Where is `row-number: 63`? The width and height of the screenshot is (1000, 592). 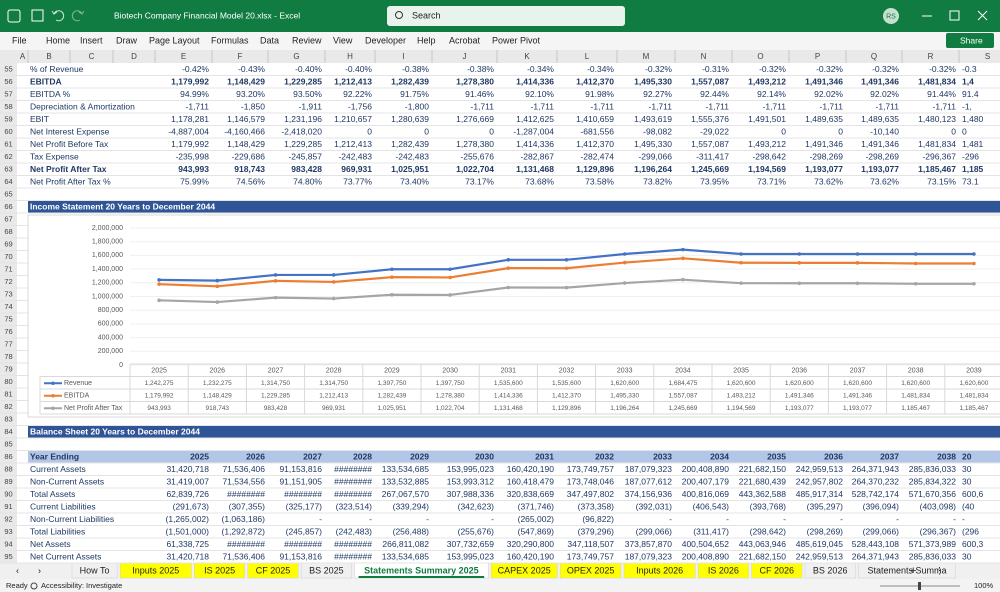 row-number: 63 is located at coordinates (8, 169).